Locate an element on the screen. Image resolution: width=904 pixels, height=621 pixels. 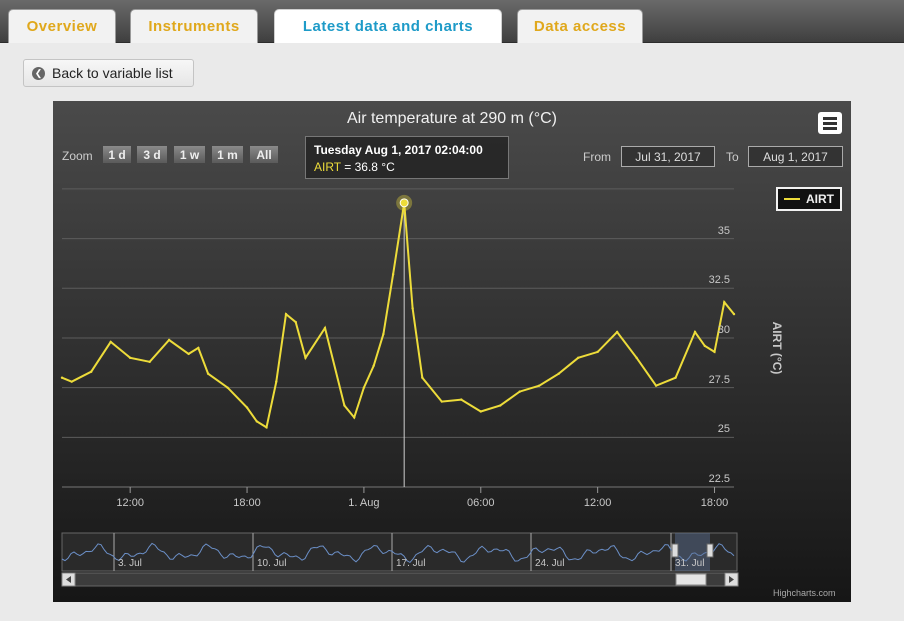
from-label: From is located at coordinates (597, 157).